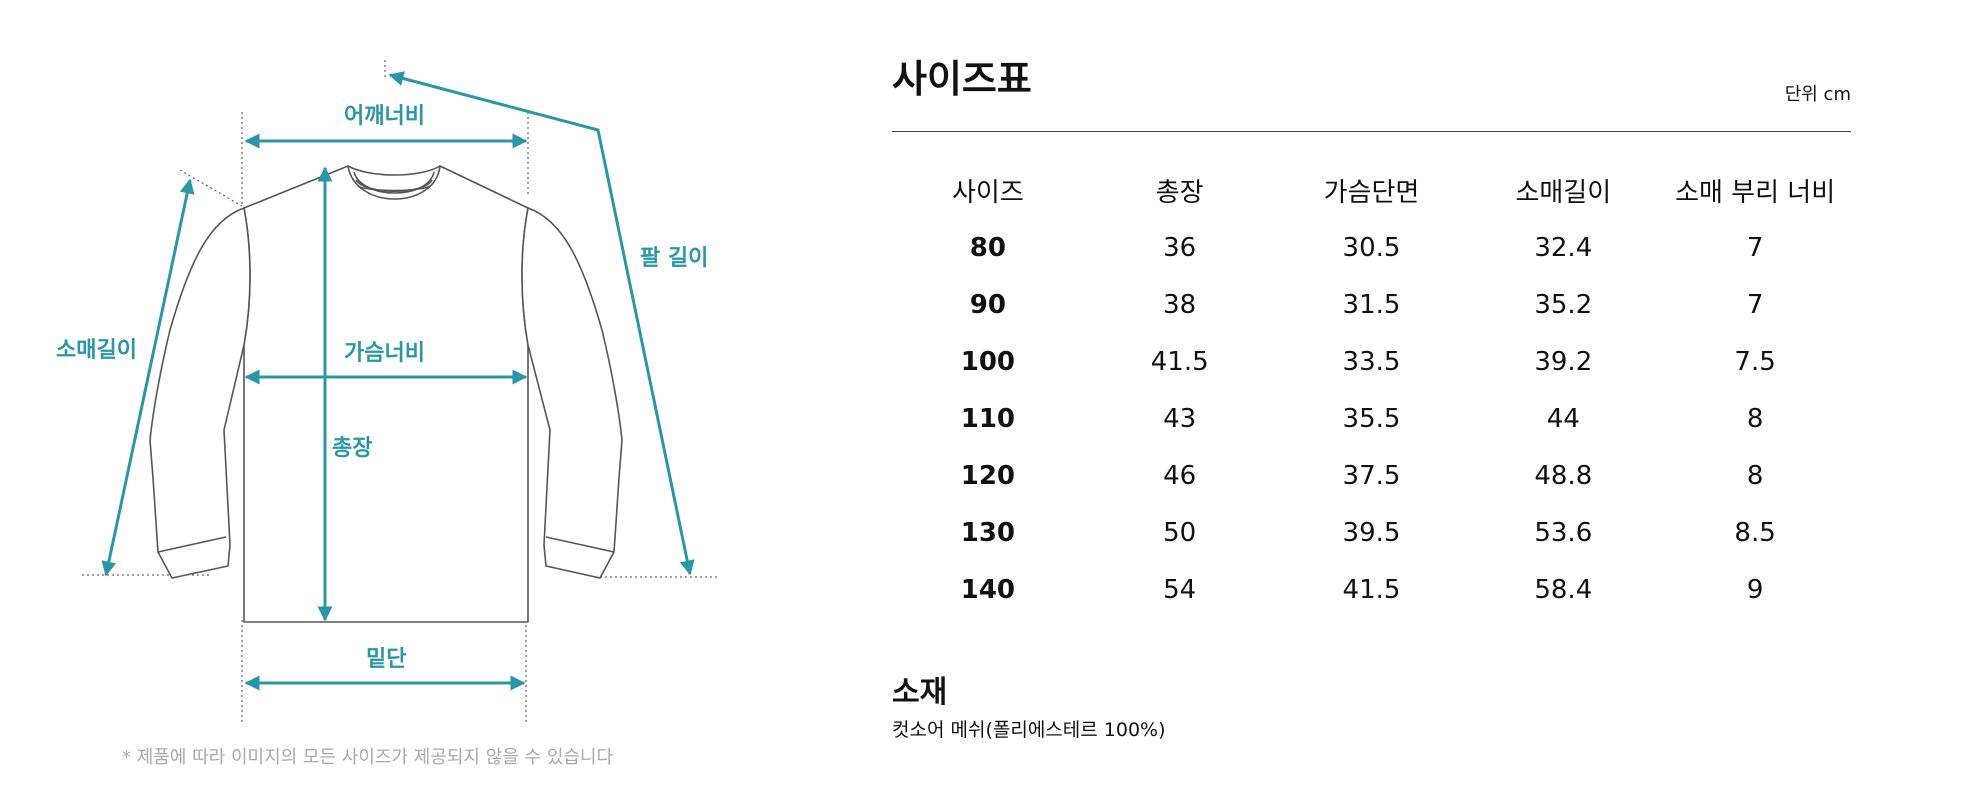 Image resolution: width=1979 pixels, height=810 pixels. What do you see at coordinates (1180, 304) in the screenshot?
I see `table-cell: 38` at bounding box center [1180, 304].